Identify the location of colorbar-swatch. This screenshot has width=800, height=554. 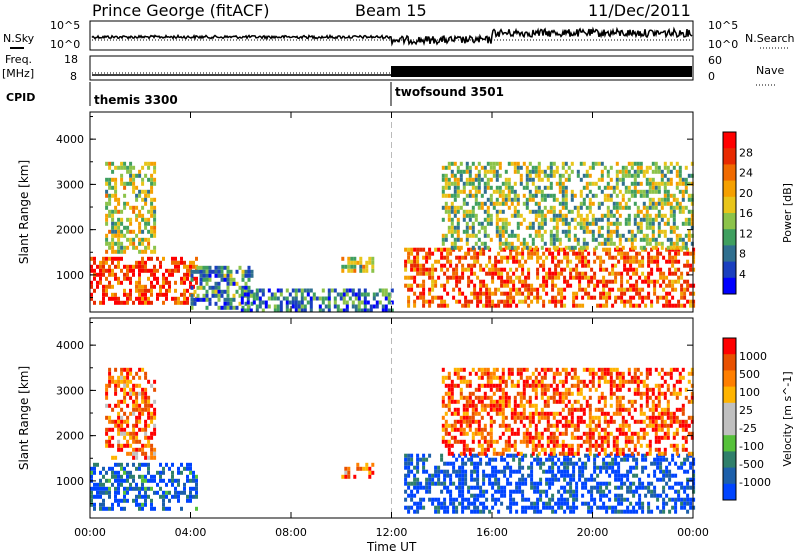
(729, 205).